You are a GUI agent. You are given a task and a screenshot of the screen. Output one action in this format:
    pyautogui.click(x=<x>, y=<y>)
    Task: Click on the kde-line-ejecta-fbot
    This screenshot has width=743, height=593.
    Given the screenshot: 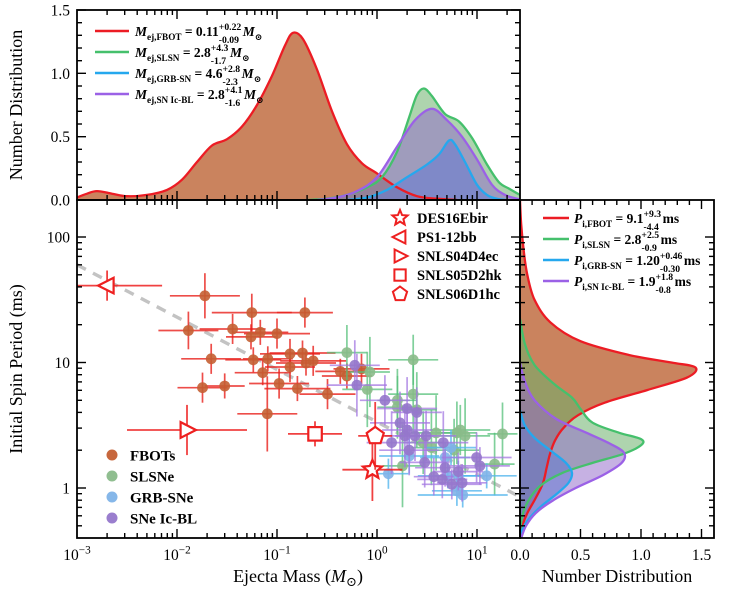 What is the action you would take?
    pyautogui.click(x=267, y=115)
    